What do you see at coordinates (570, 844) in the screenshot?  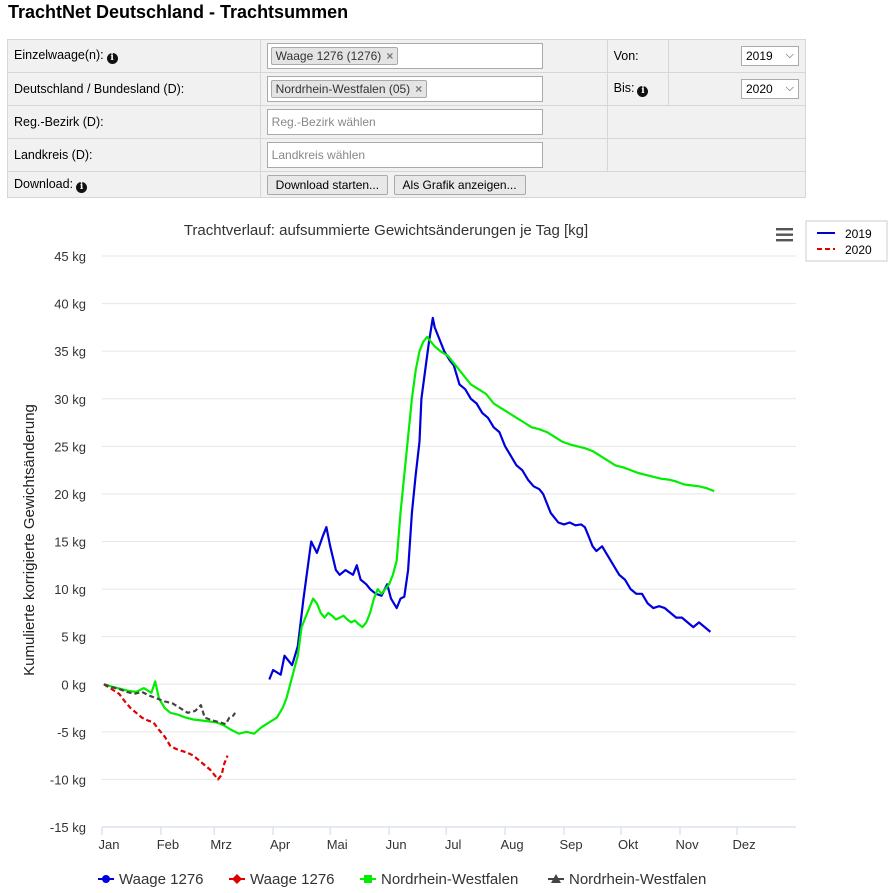 I see `x-tick-label: Sep` at bounding box center [570, 844].